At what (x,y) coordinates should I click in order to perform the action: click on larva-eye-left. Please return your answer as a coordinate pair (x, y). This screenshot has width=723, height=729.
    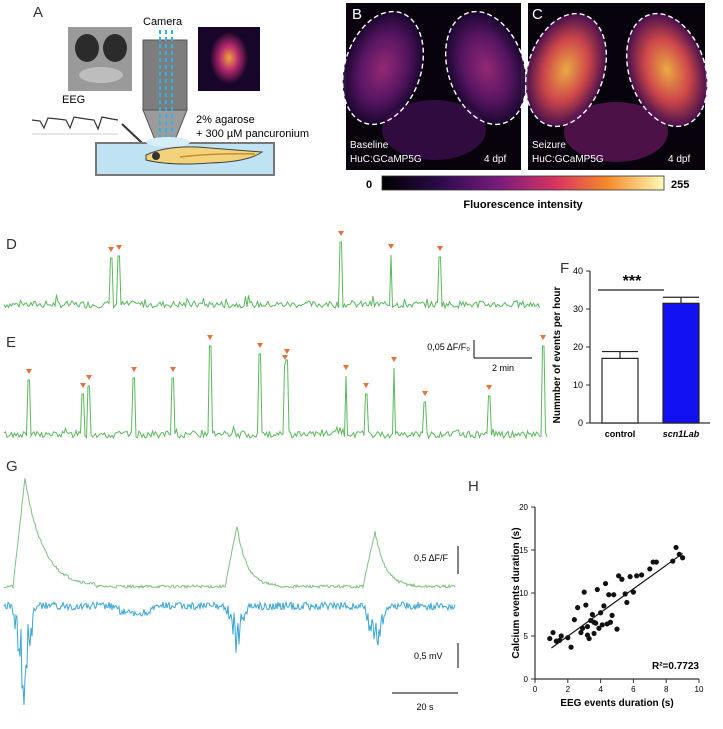
    Looking at the image, I should click on (87, 48).